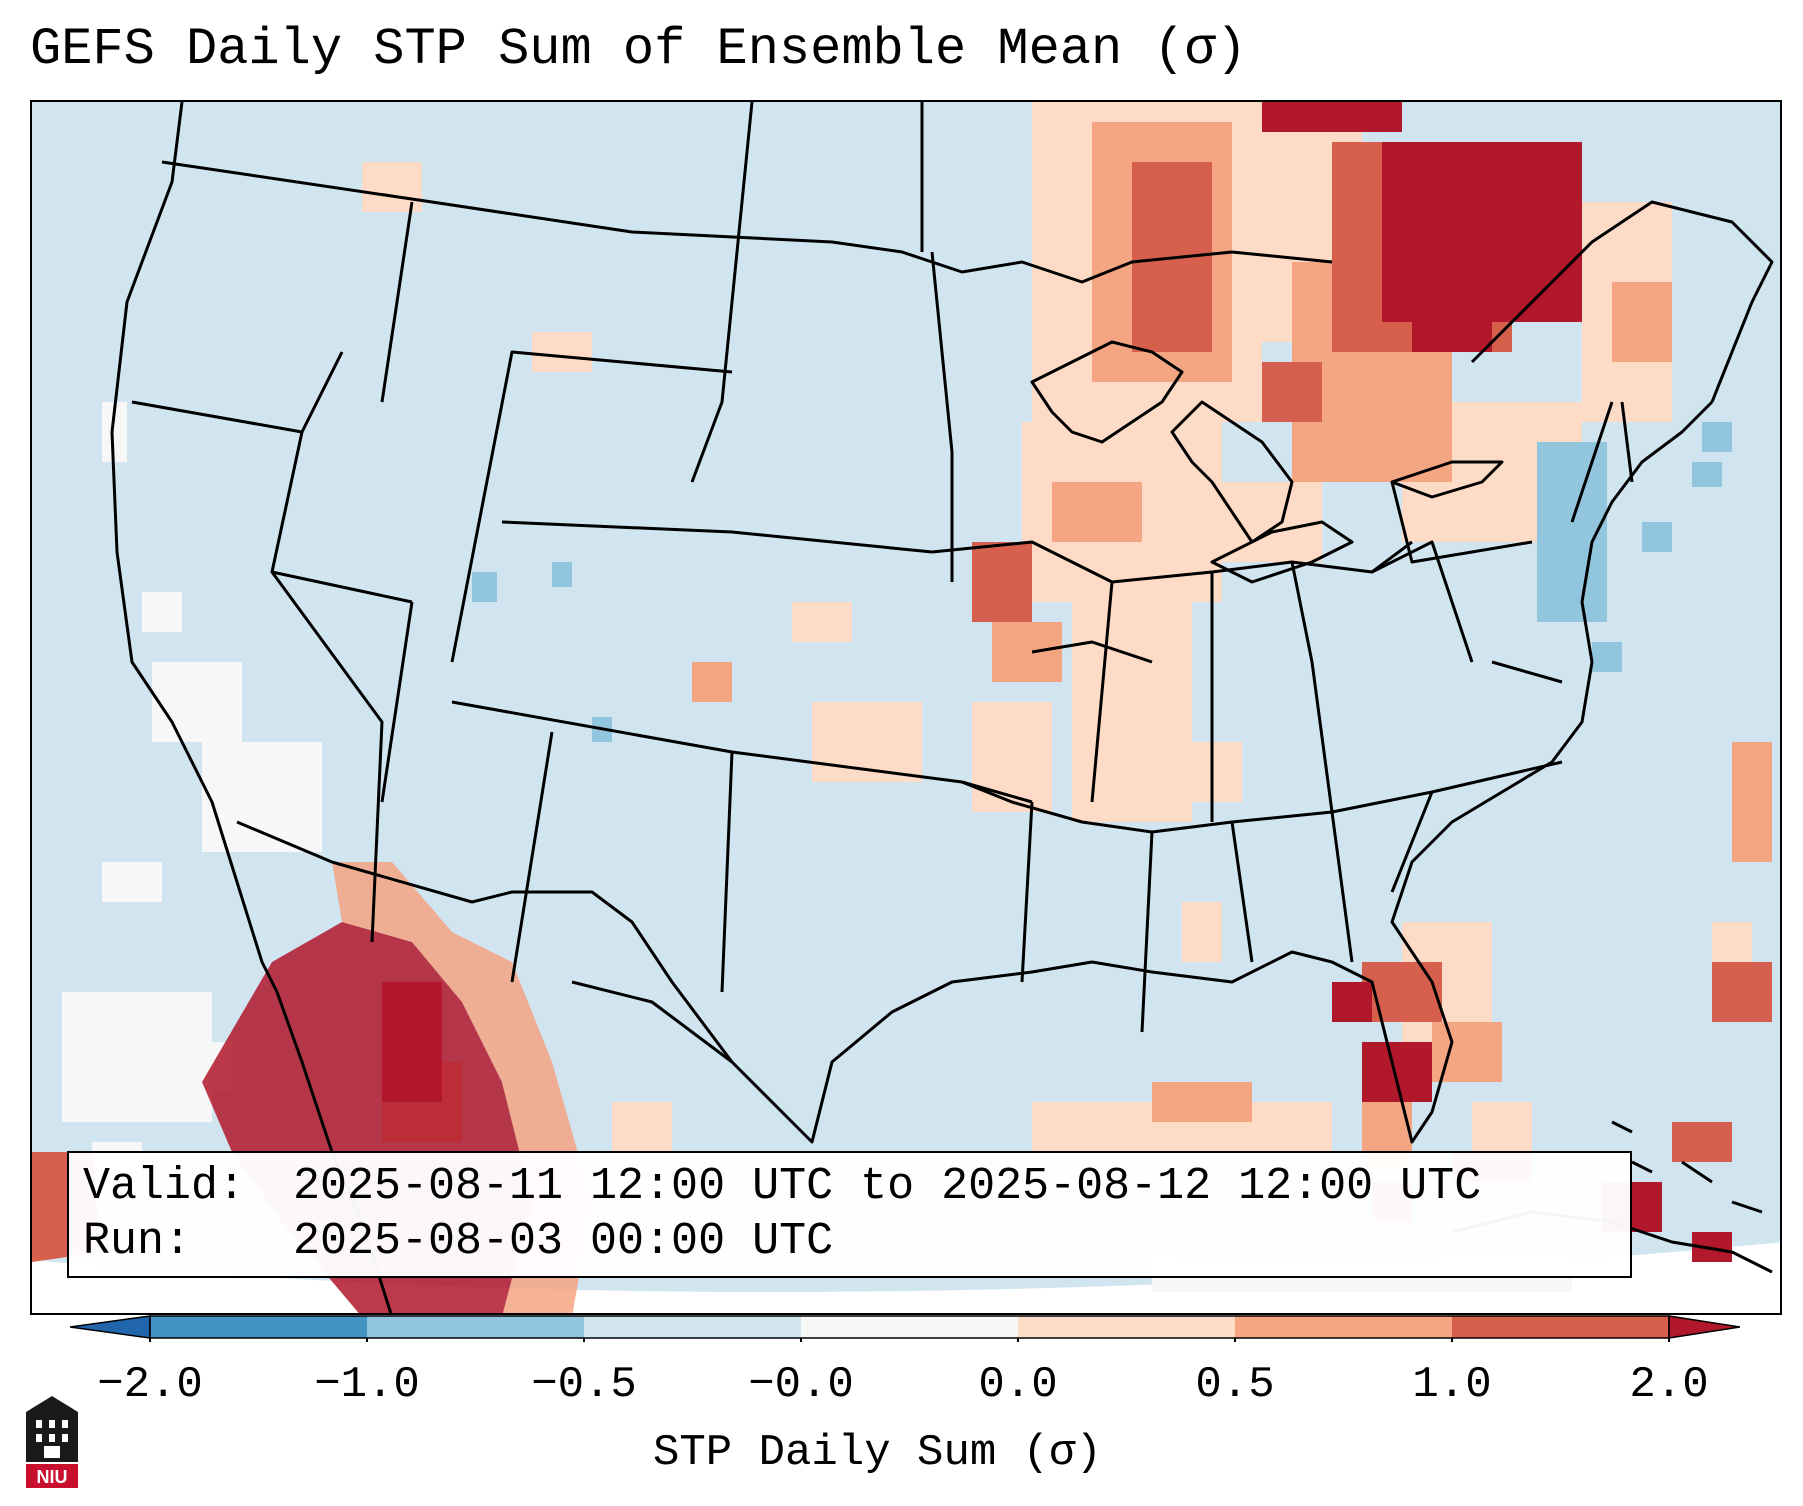 The image size is (1803, 1506). I want to click on colorbar-tick-label: 1.0, so click(1452, 1385).